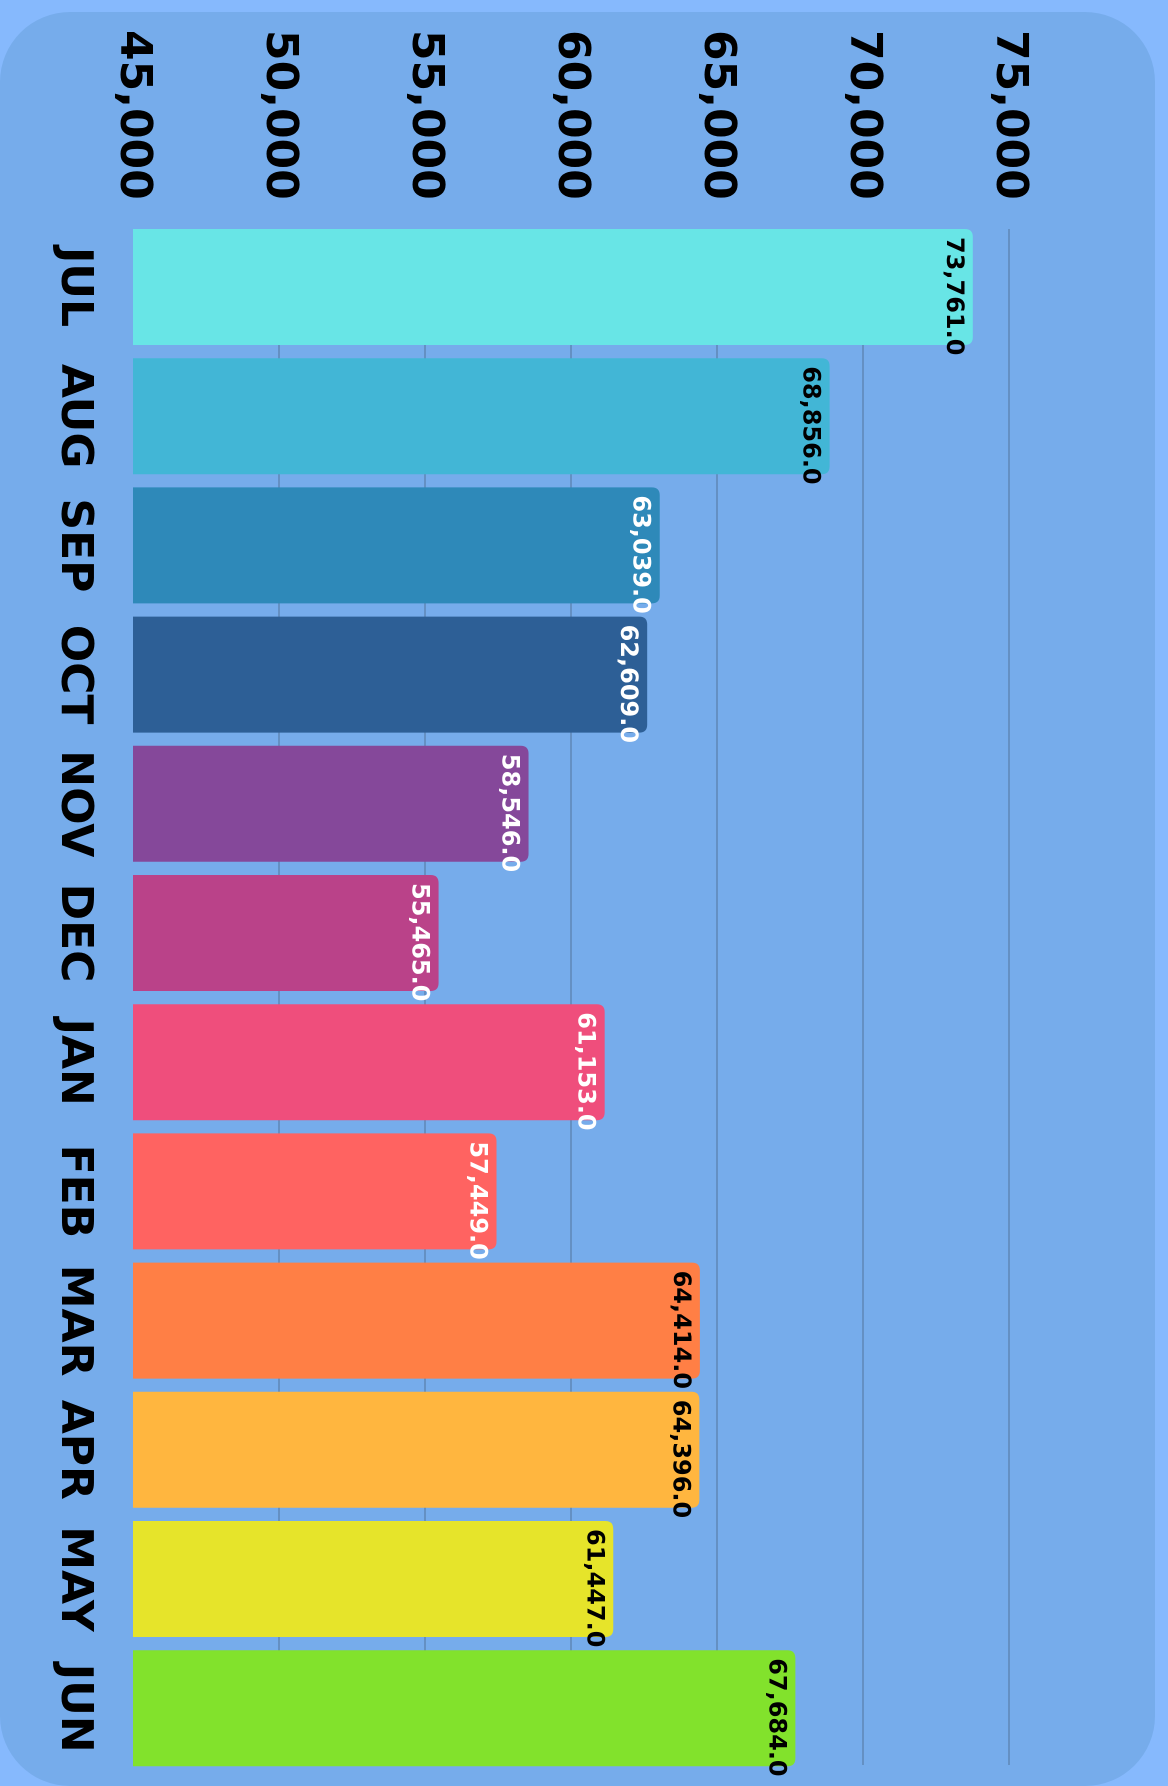 This screenshot has width=1168, height=1786. Describe the element at coordinates (76, 545) in the screenshot. I see `category-label: SEP` at that location.